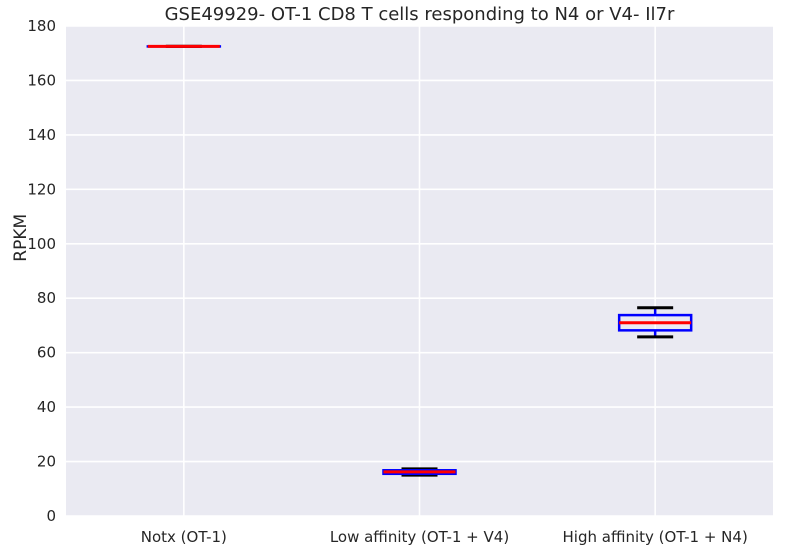 The width and height of the screenshot is (786, 550). I want to click on y-tick-label: 0, so click(51, 516).